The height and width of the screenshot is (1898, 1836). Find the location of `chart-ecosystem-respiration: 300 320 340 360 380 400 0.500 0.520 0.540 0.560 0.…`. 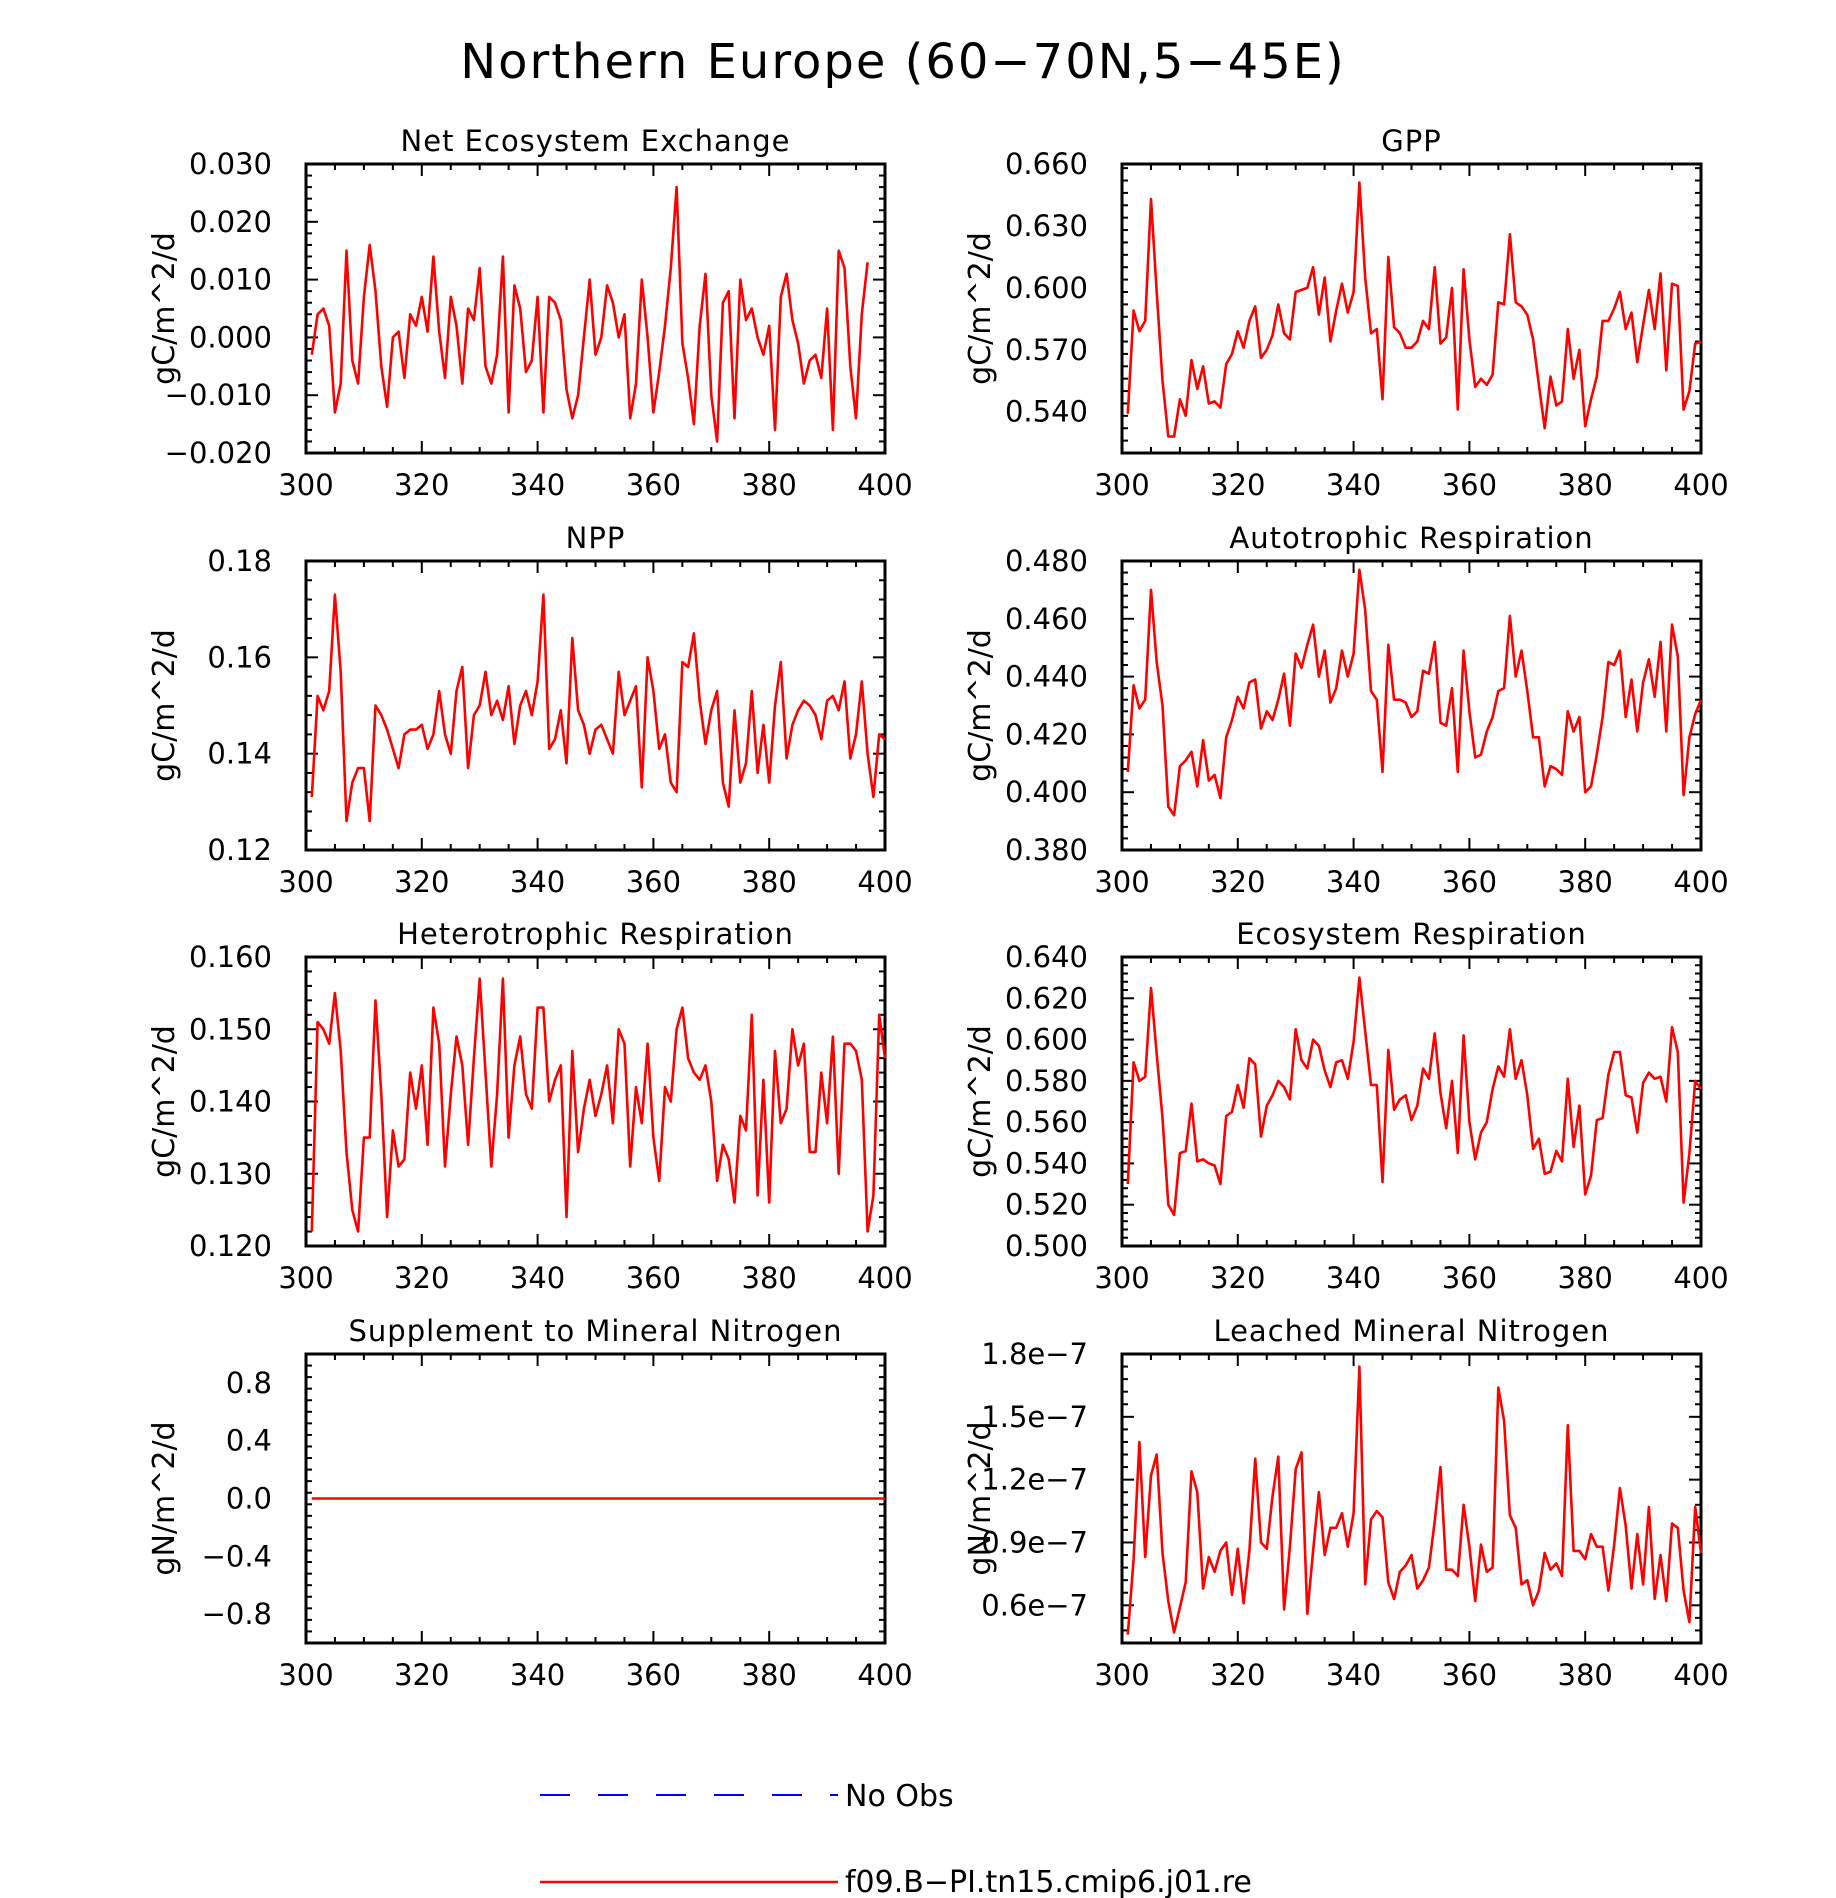

chart-ecosystem-respiration: 300 320 340 360 380 400 0.500 0.520 0.540 0.560 0.… is located at coordinates (1346, 1106).